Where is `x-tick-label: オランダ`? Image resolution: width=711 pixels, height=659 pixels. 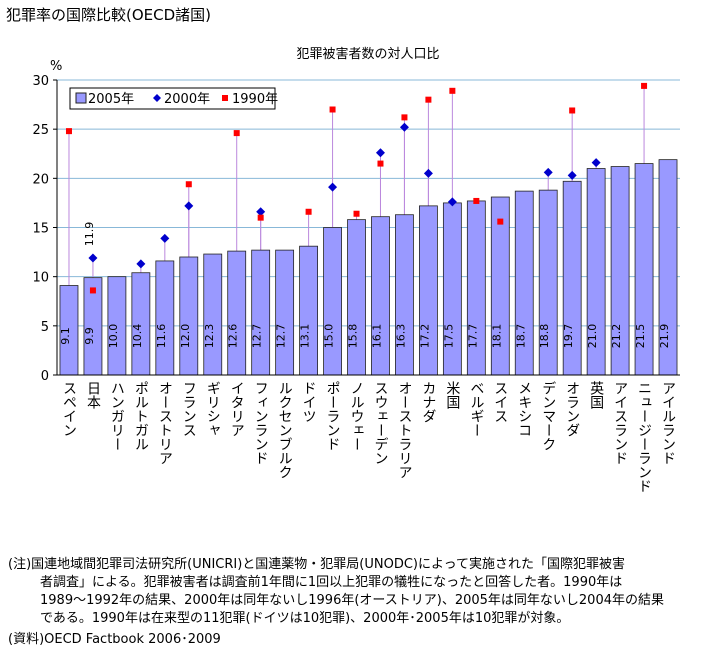
x-tick-label: オランダ is located at coordinates (572, 409).